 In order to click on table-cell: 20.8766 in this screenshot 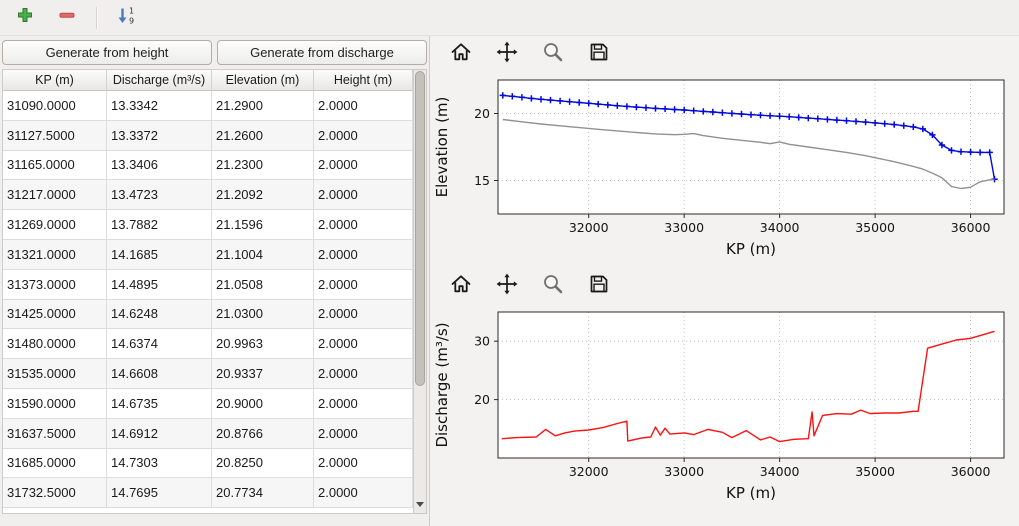, I will do `click(263, 433)`.